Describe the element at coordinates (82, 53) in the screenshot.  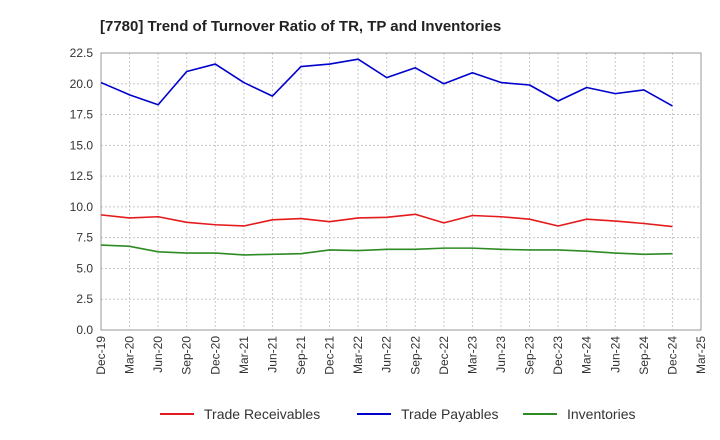
I see `y-tick-label: 22.5` at that location.